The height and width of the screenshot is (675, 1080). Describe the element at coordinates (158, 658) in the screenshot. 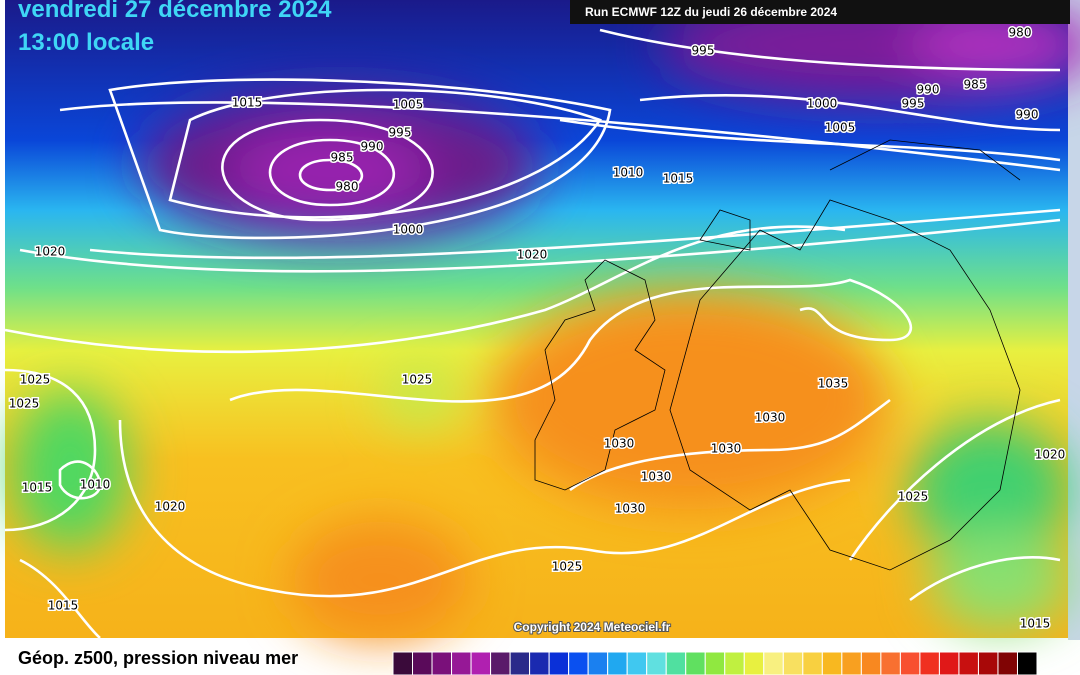

I see `legend-title: Géop. z500, pression niveau mer` at that location.